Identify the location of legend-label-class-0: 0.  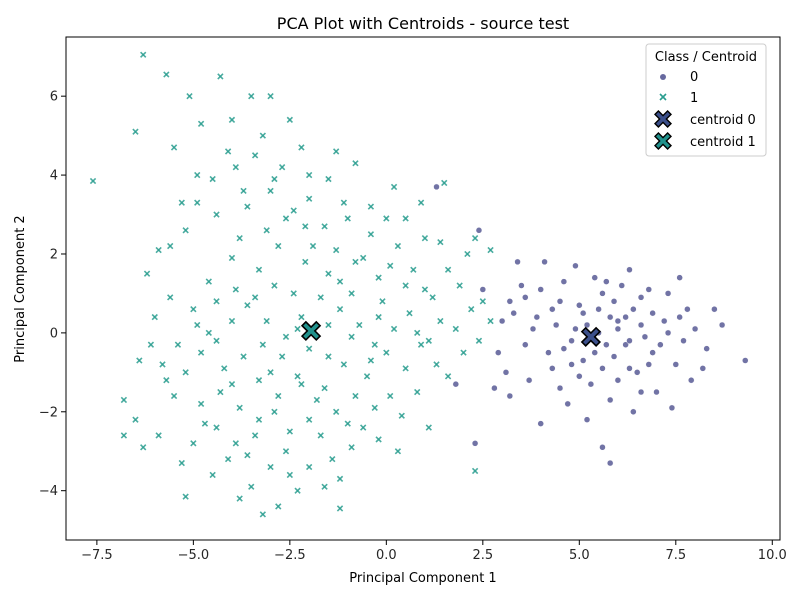
(694, 77).